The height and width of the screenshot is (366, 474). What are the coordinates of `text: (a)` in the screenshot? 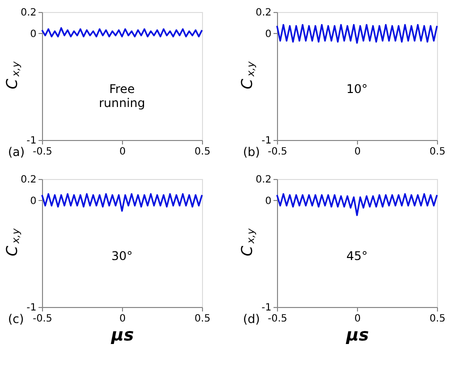 It's located at (16, 152).